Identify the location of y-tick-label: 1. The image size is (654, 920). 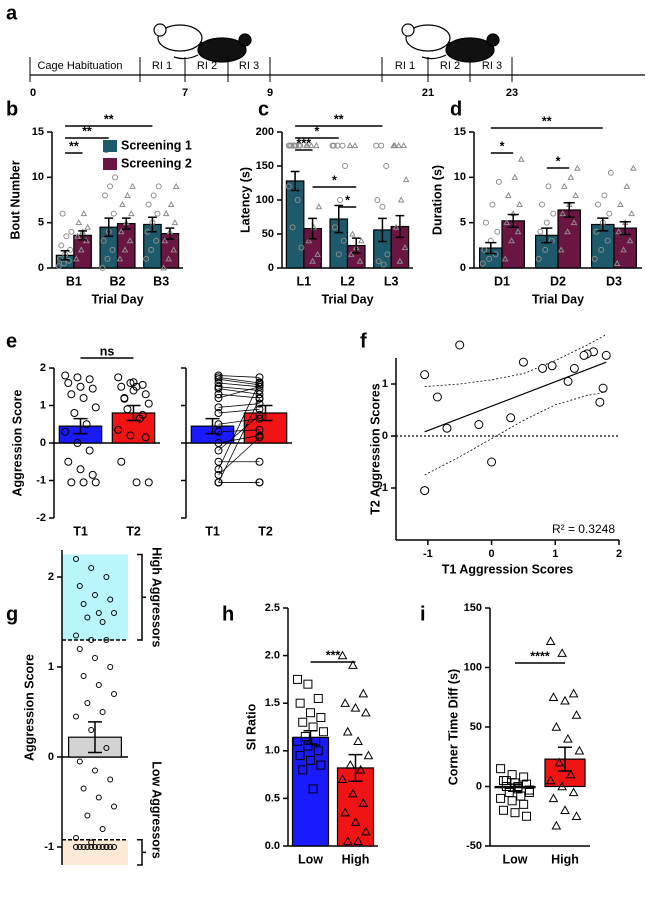
(43, 405).